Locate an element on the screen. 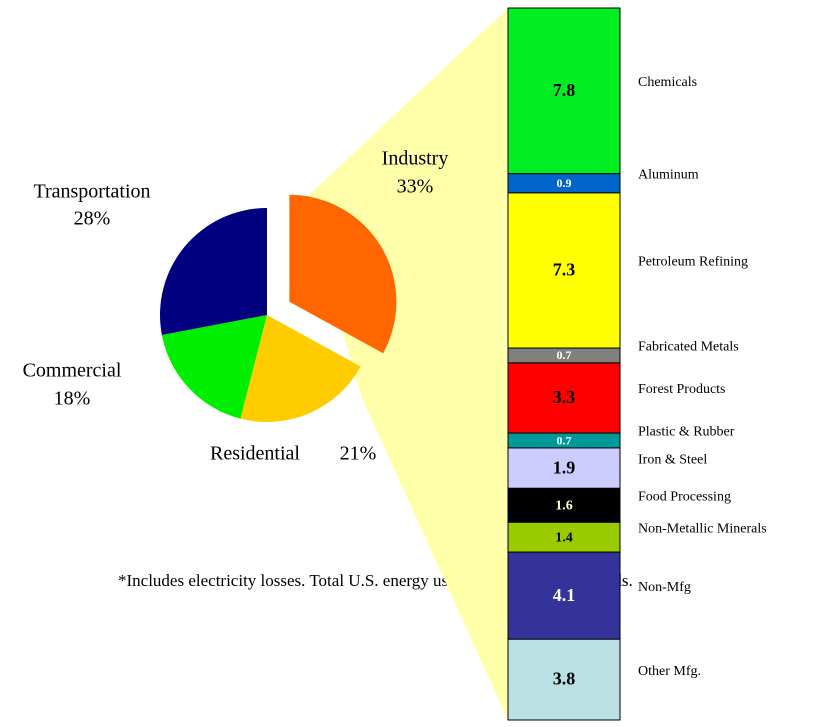  bar-value-label: 1.9 is located at coordinates (564, 467).